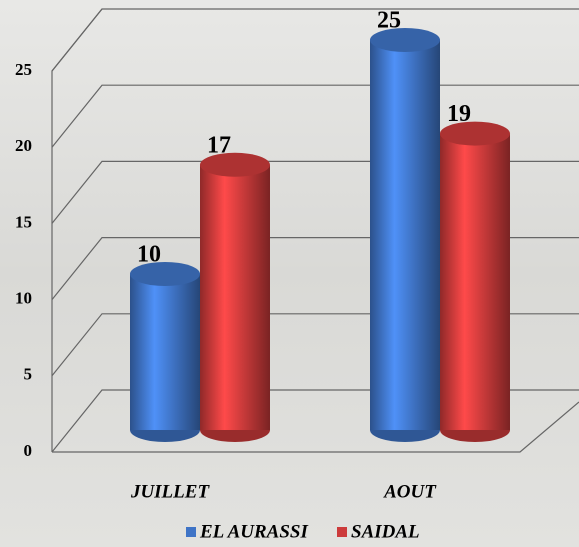 The height and width of the screenshot is (547, 579). Describe the element at coordinates (23, 145) in the screenshot. I see `y-tick-label: 20` at that location.